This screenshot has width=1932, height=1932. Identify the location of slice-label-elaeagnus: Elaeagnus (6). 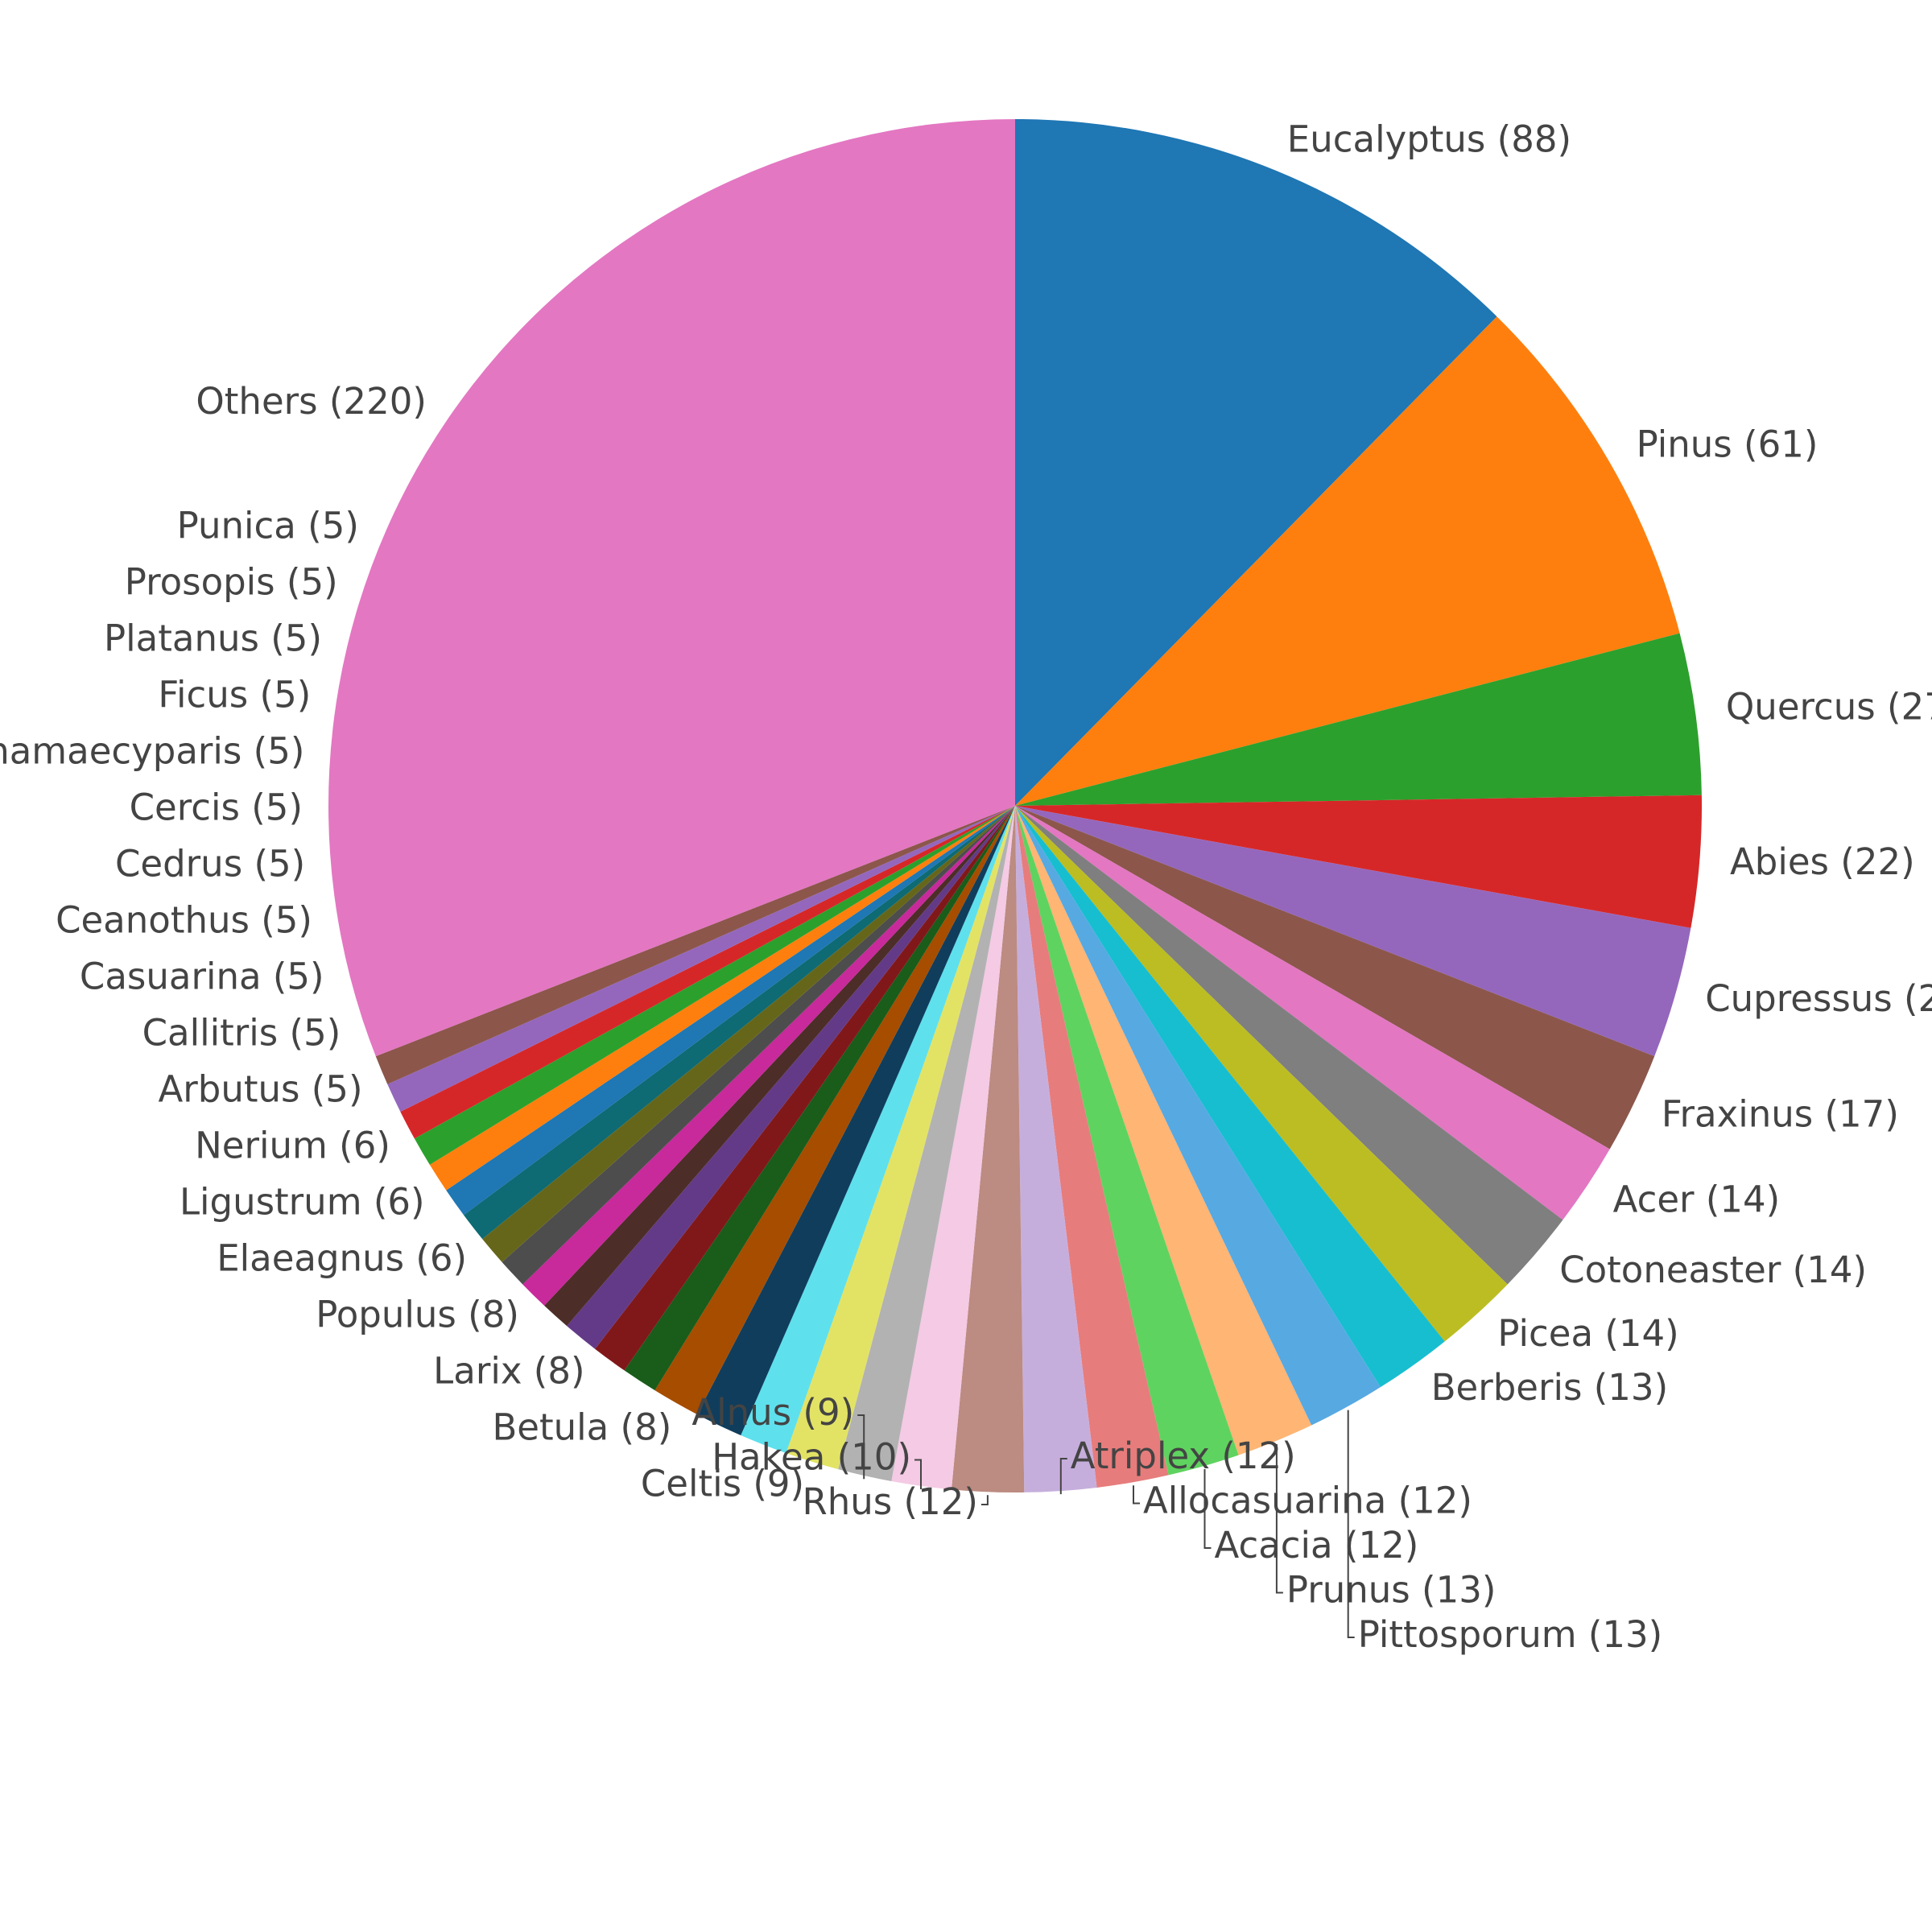
(342, 1257).